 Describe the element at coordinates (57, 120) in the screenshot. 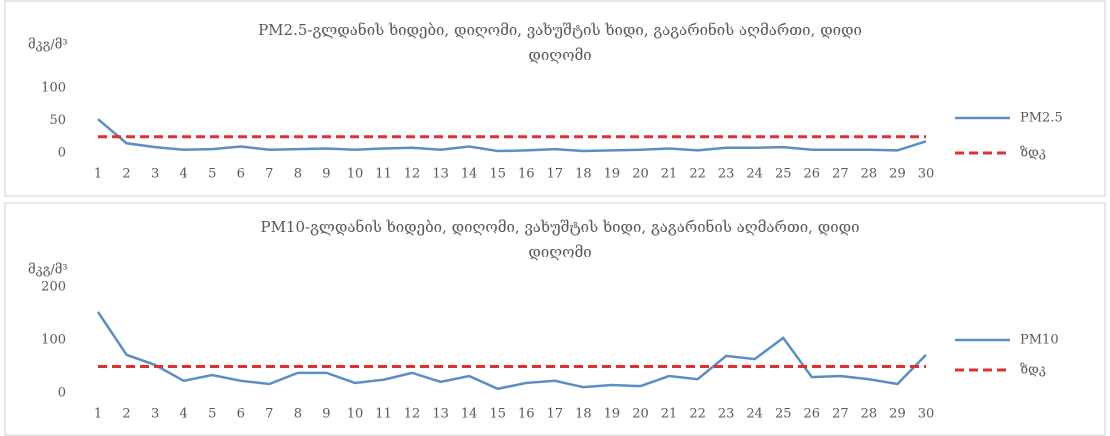

I see `y-tick-label: 50` at that location.